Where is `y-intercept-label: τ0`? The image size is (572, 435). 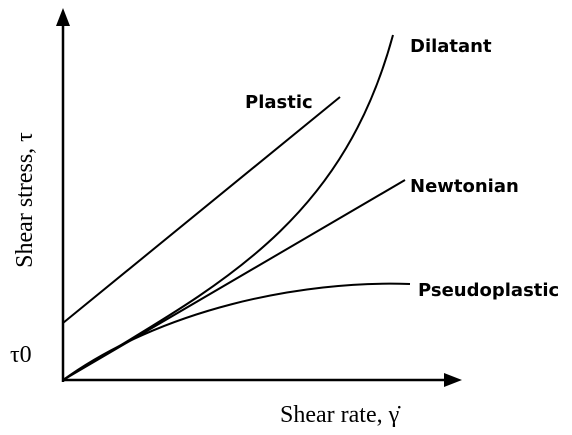 y-intercept-label: τ0 is located at coordinates (21, 355).